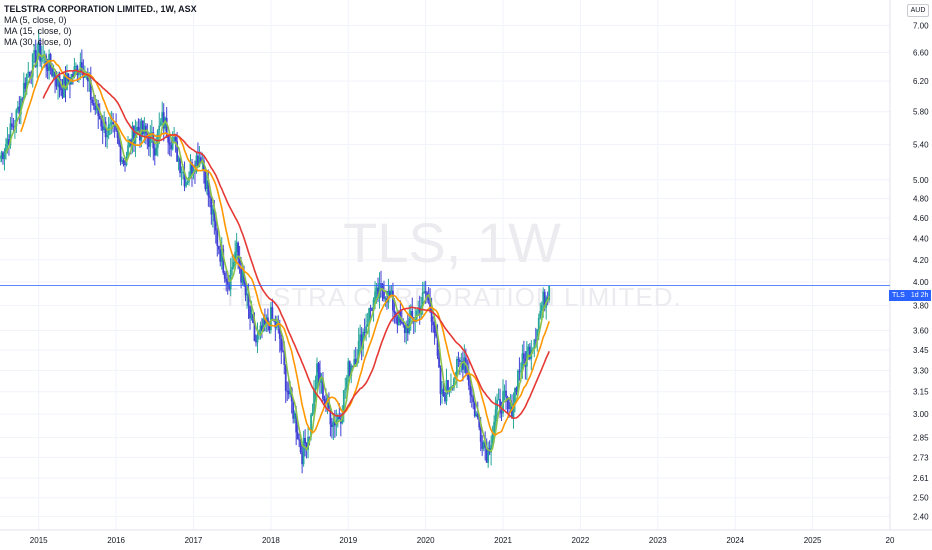  What do you see at coordinates (921, 145) in the screenshot?
I see `price-tick-label: 5.40` at bounding box center [921, 145].